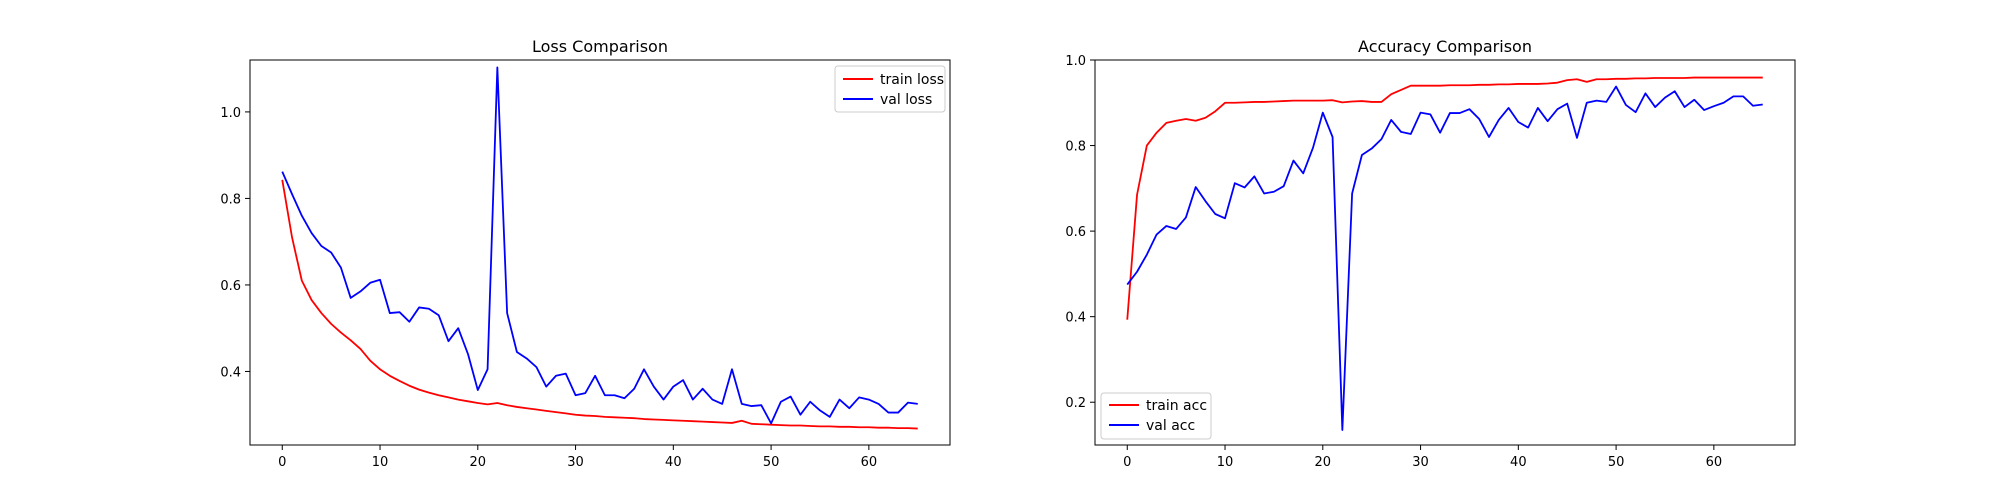  I want to click on accuracy-chart-title: Accuracy Comparison, so click(1445, 46).